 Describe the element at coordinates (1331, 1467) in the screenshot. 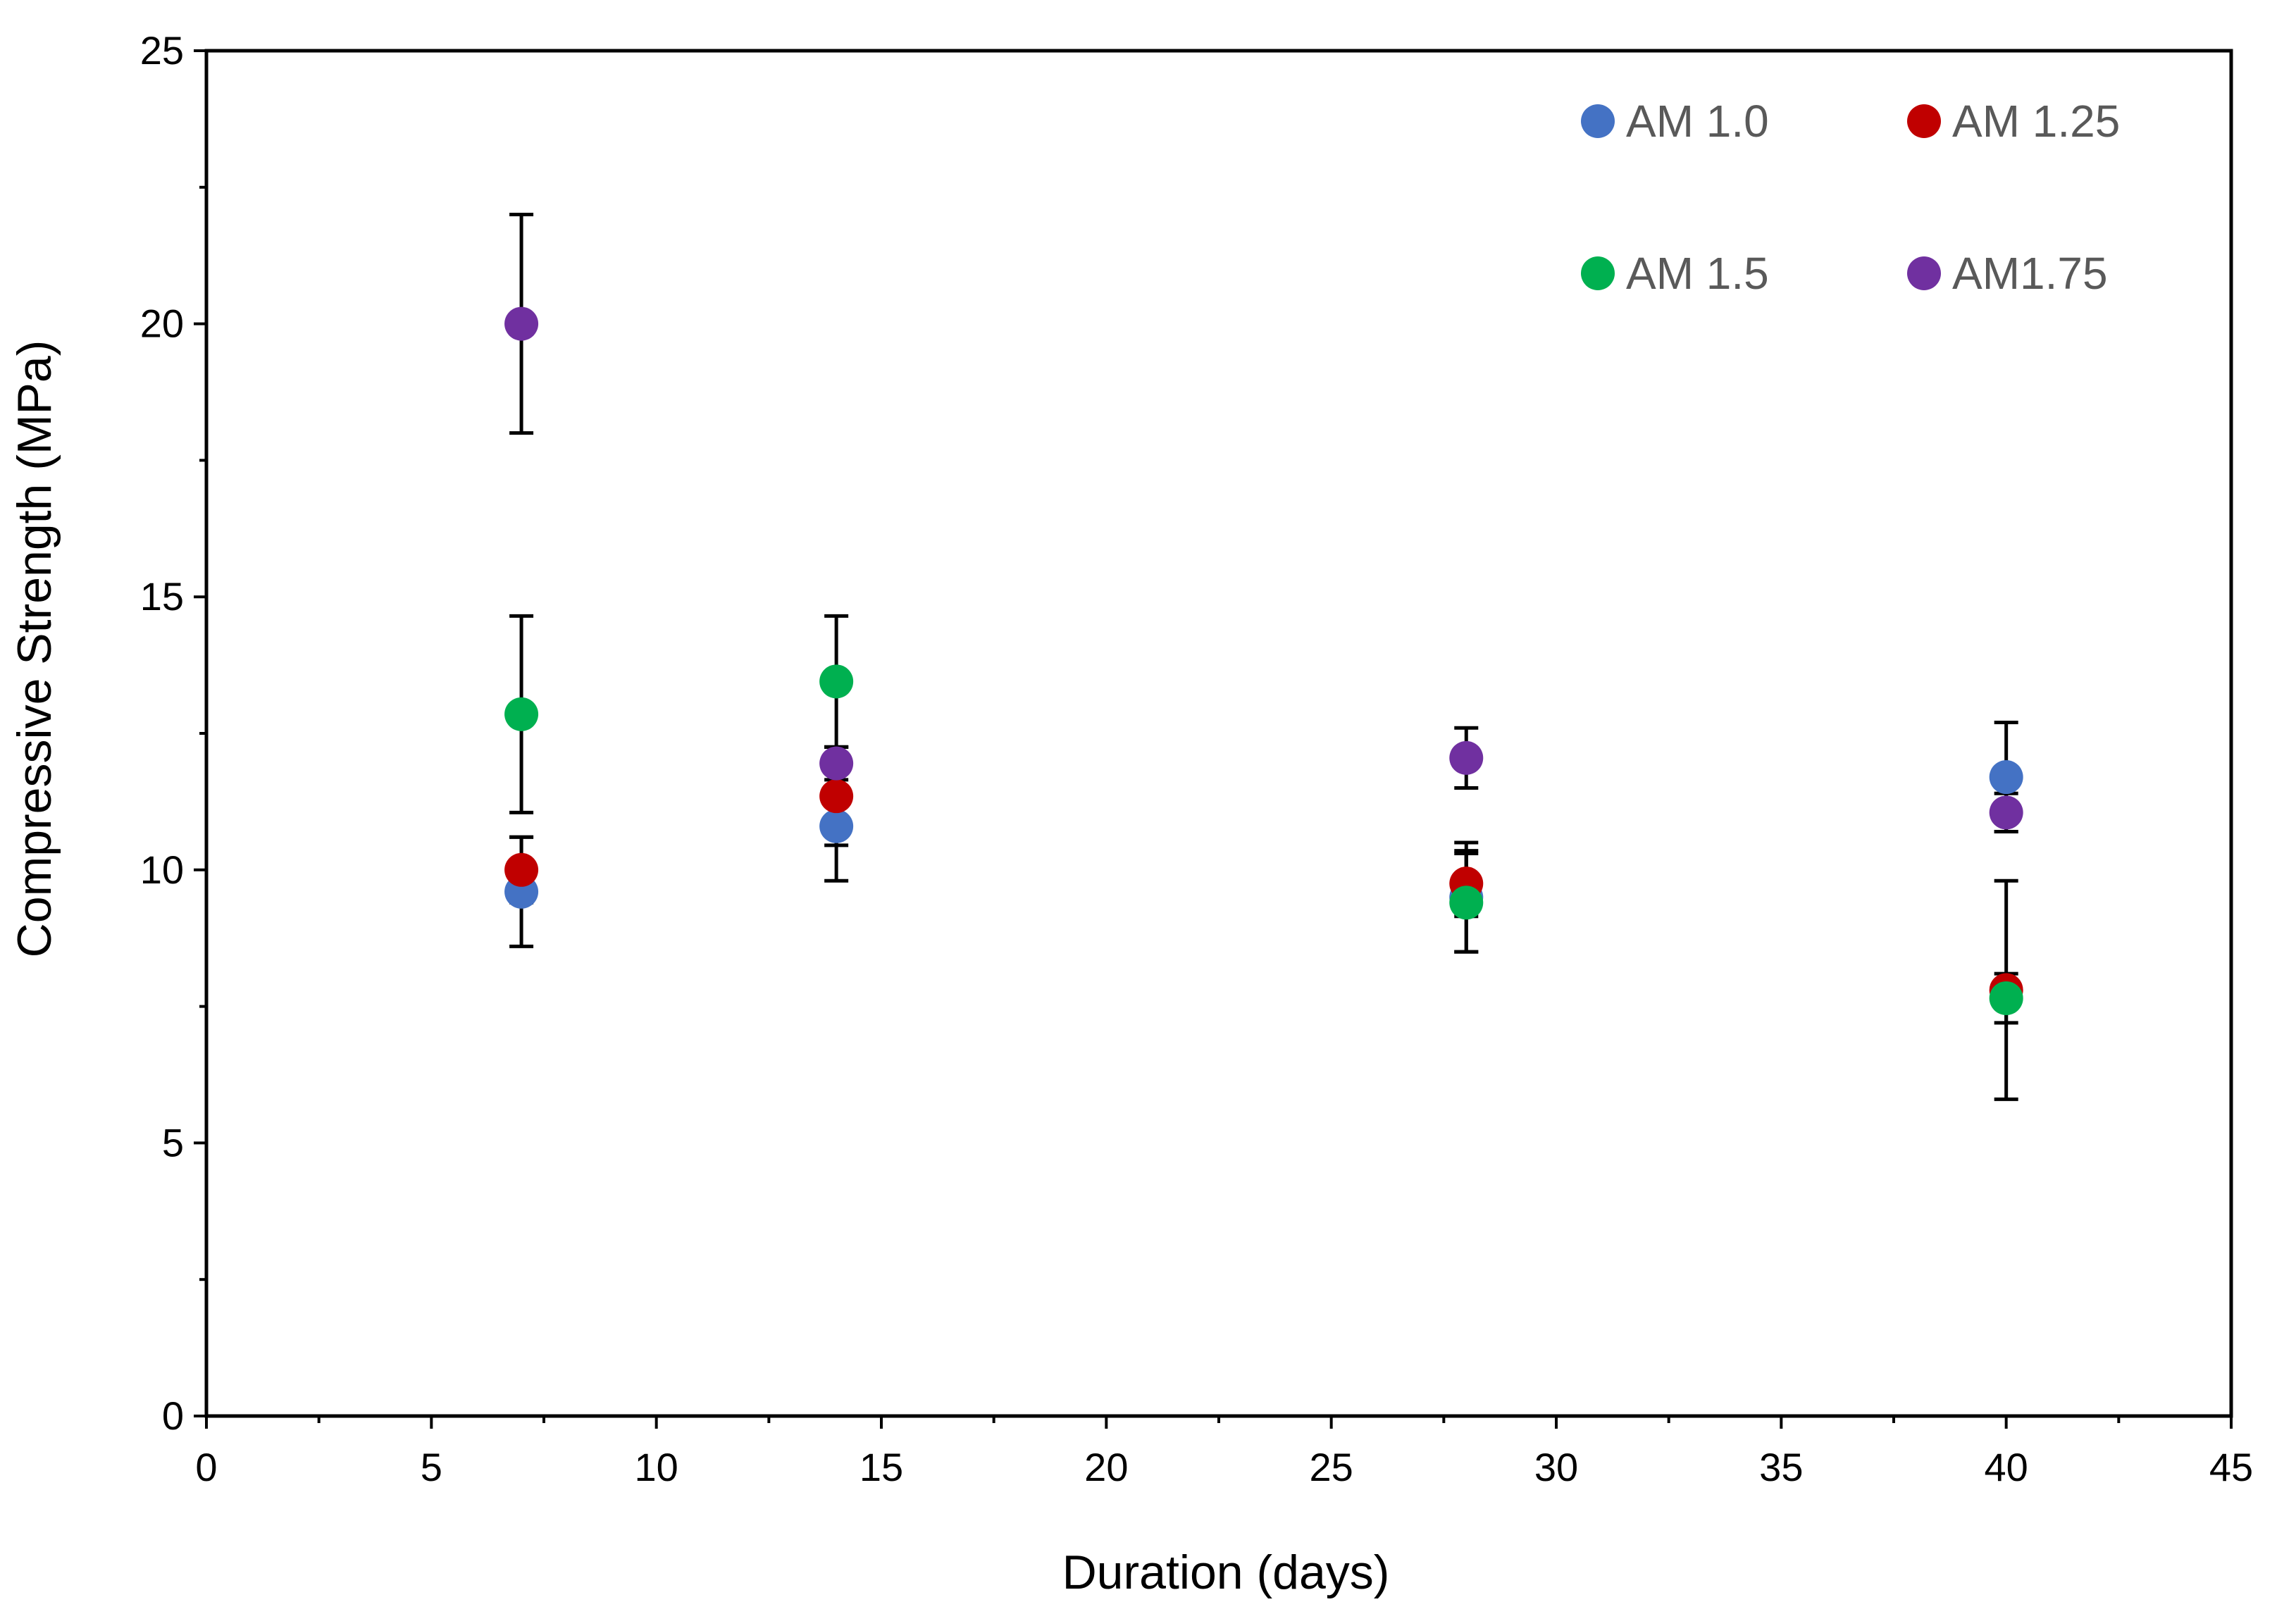

I see `x-tick-label: 25` at that location.